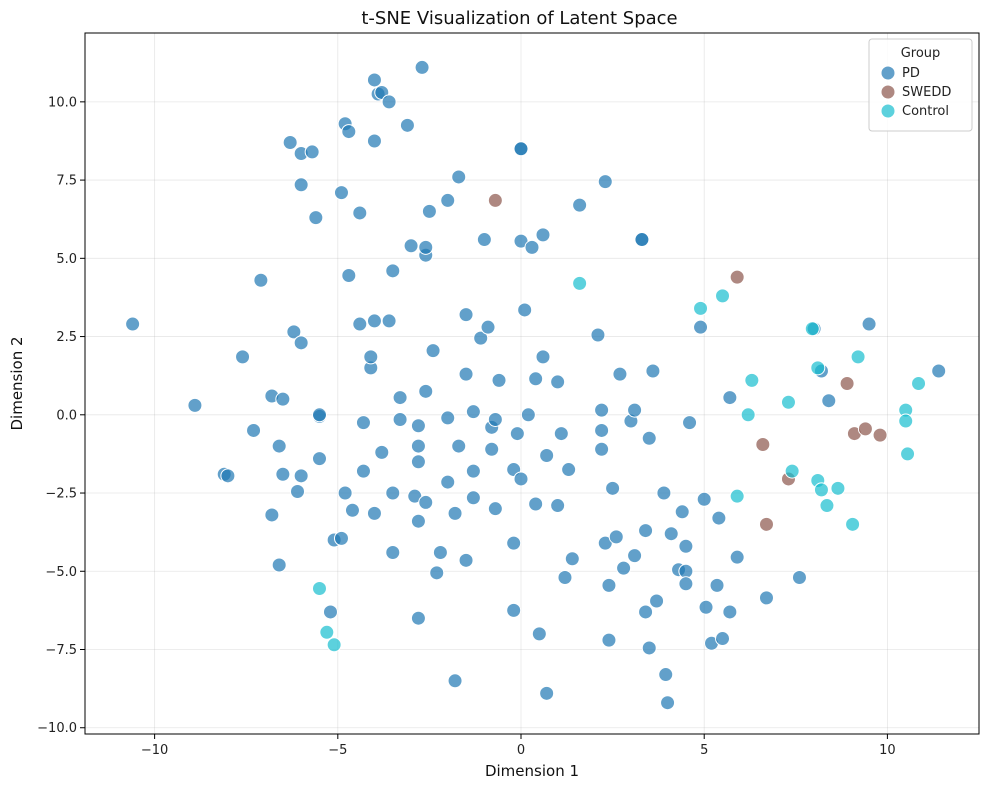  I want to click on y-tick-label: 2.5, so click(66, 337).